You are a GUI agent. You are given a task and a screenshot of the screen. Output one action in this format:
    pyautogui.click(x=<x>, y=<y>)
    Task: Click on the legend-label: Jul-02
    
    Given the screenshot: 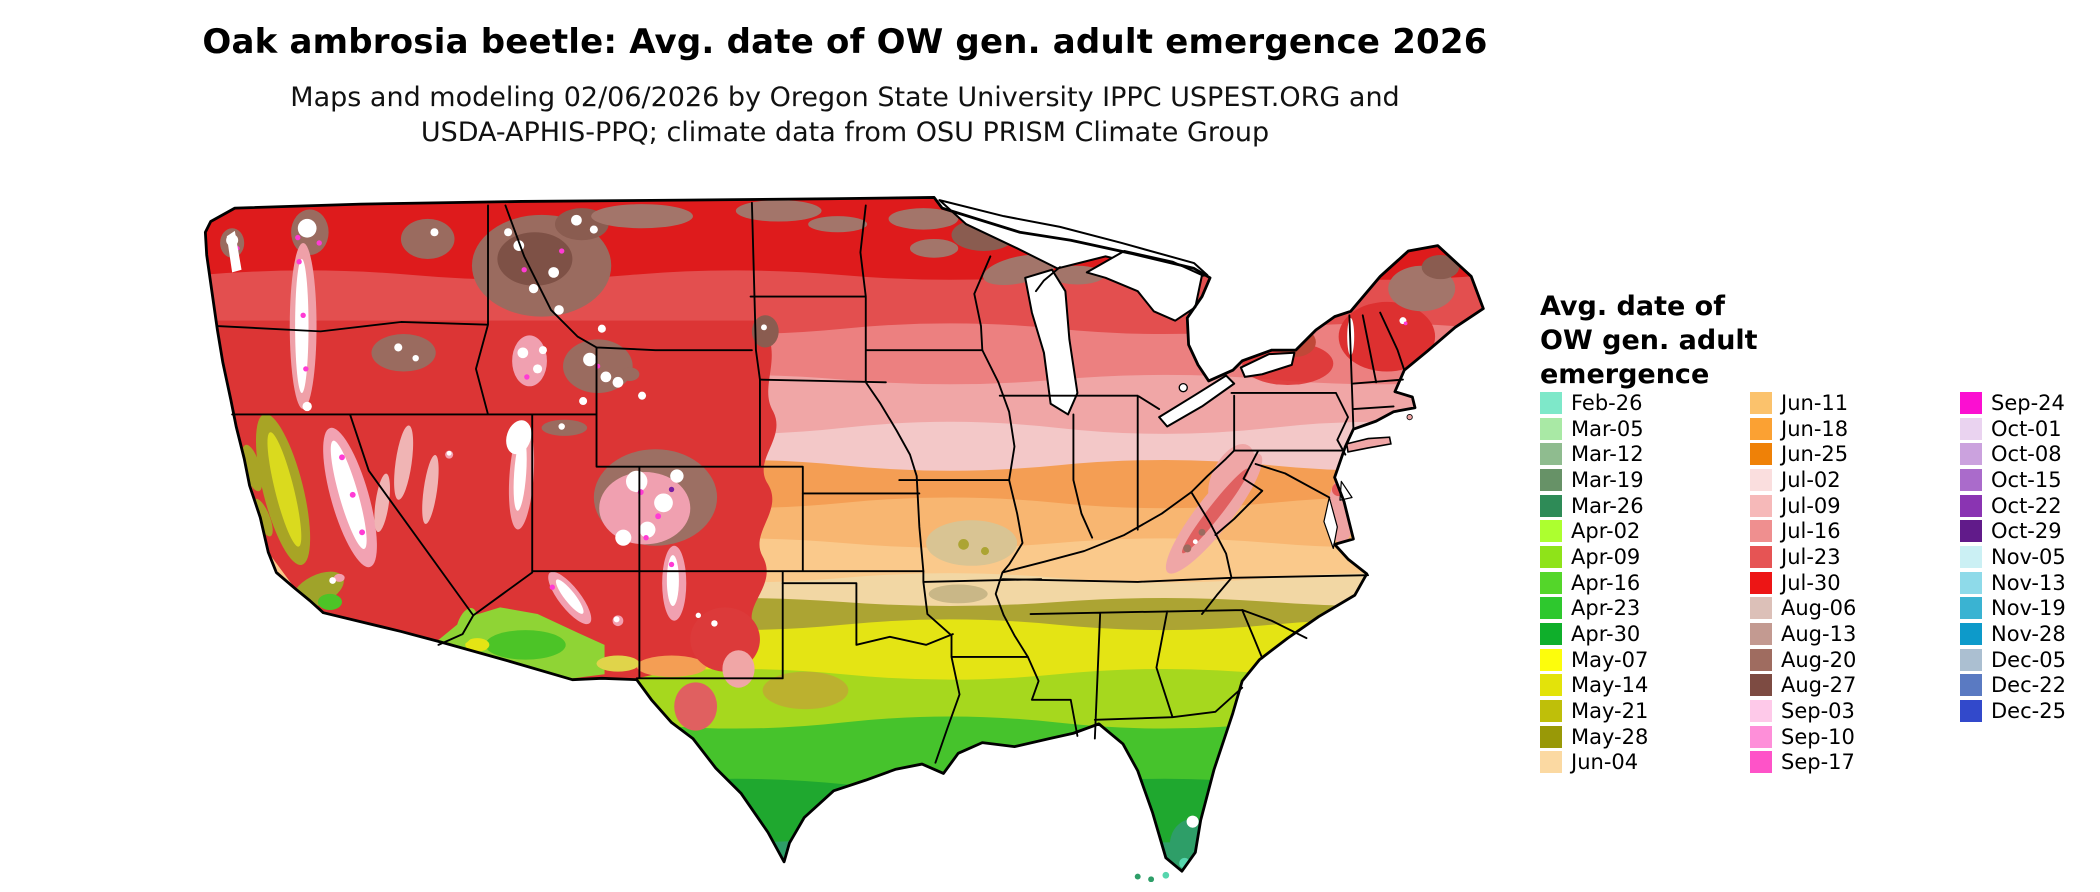 What is the action you would take?
    pyautogui.click(x=1811, y=479)
    